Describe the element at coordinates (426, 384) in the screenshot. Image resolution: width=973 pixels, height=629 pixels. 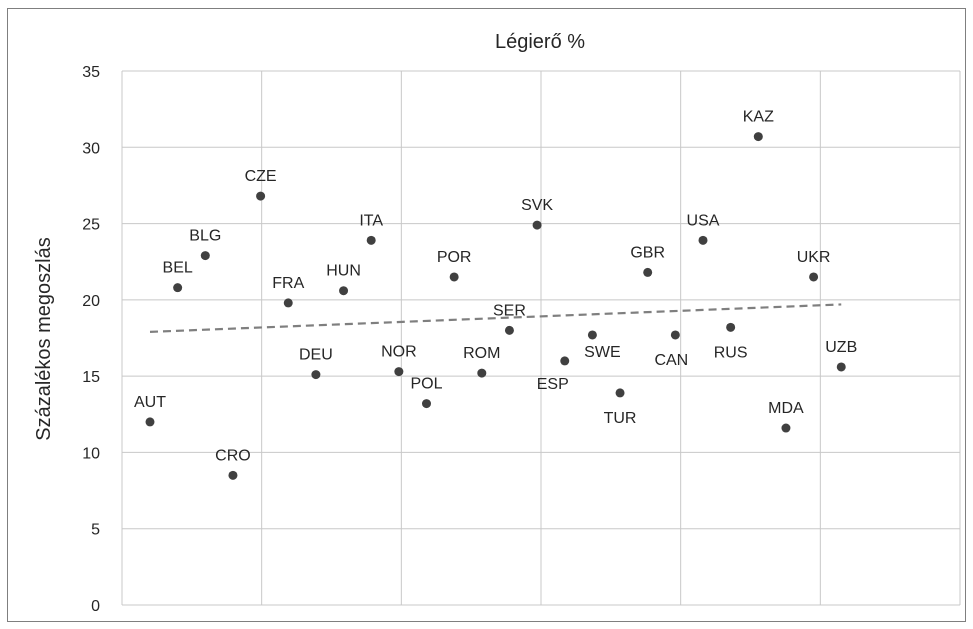
I see `data-label-pol: POL` at that location.